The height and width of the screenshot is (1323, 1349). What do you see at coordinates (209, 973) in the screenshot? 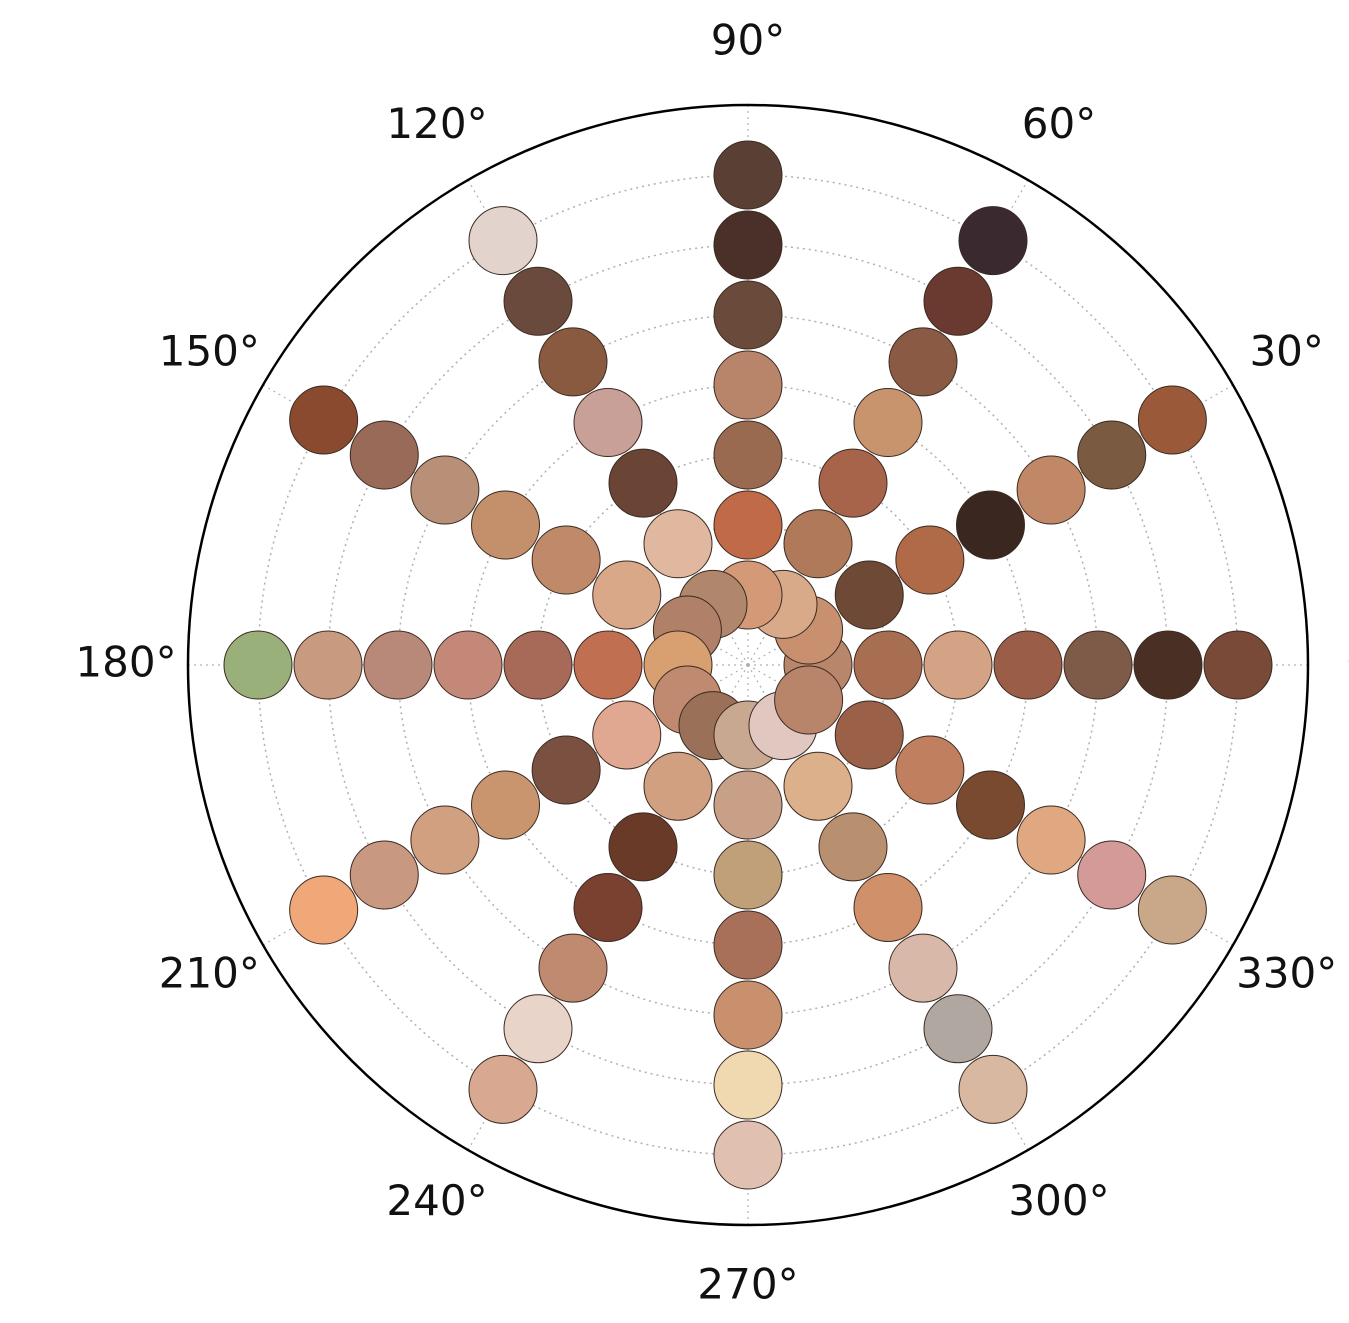
I see `theta-tick-label: 210°` at bounding box center [209, 973].